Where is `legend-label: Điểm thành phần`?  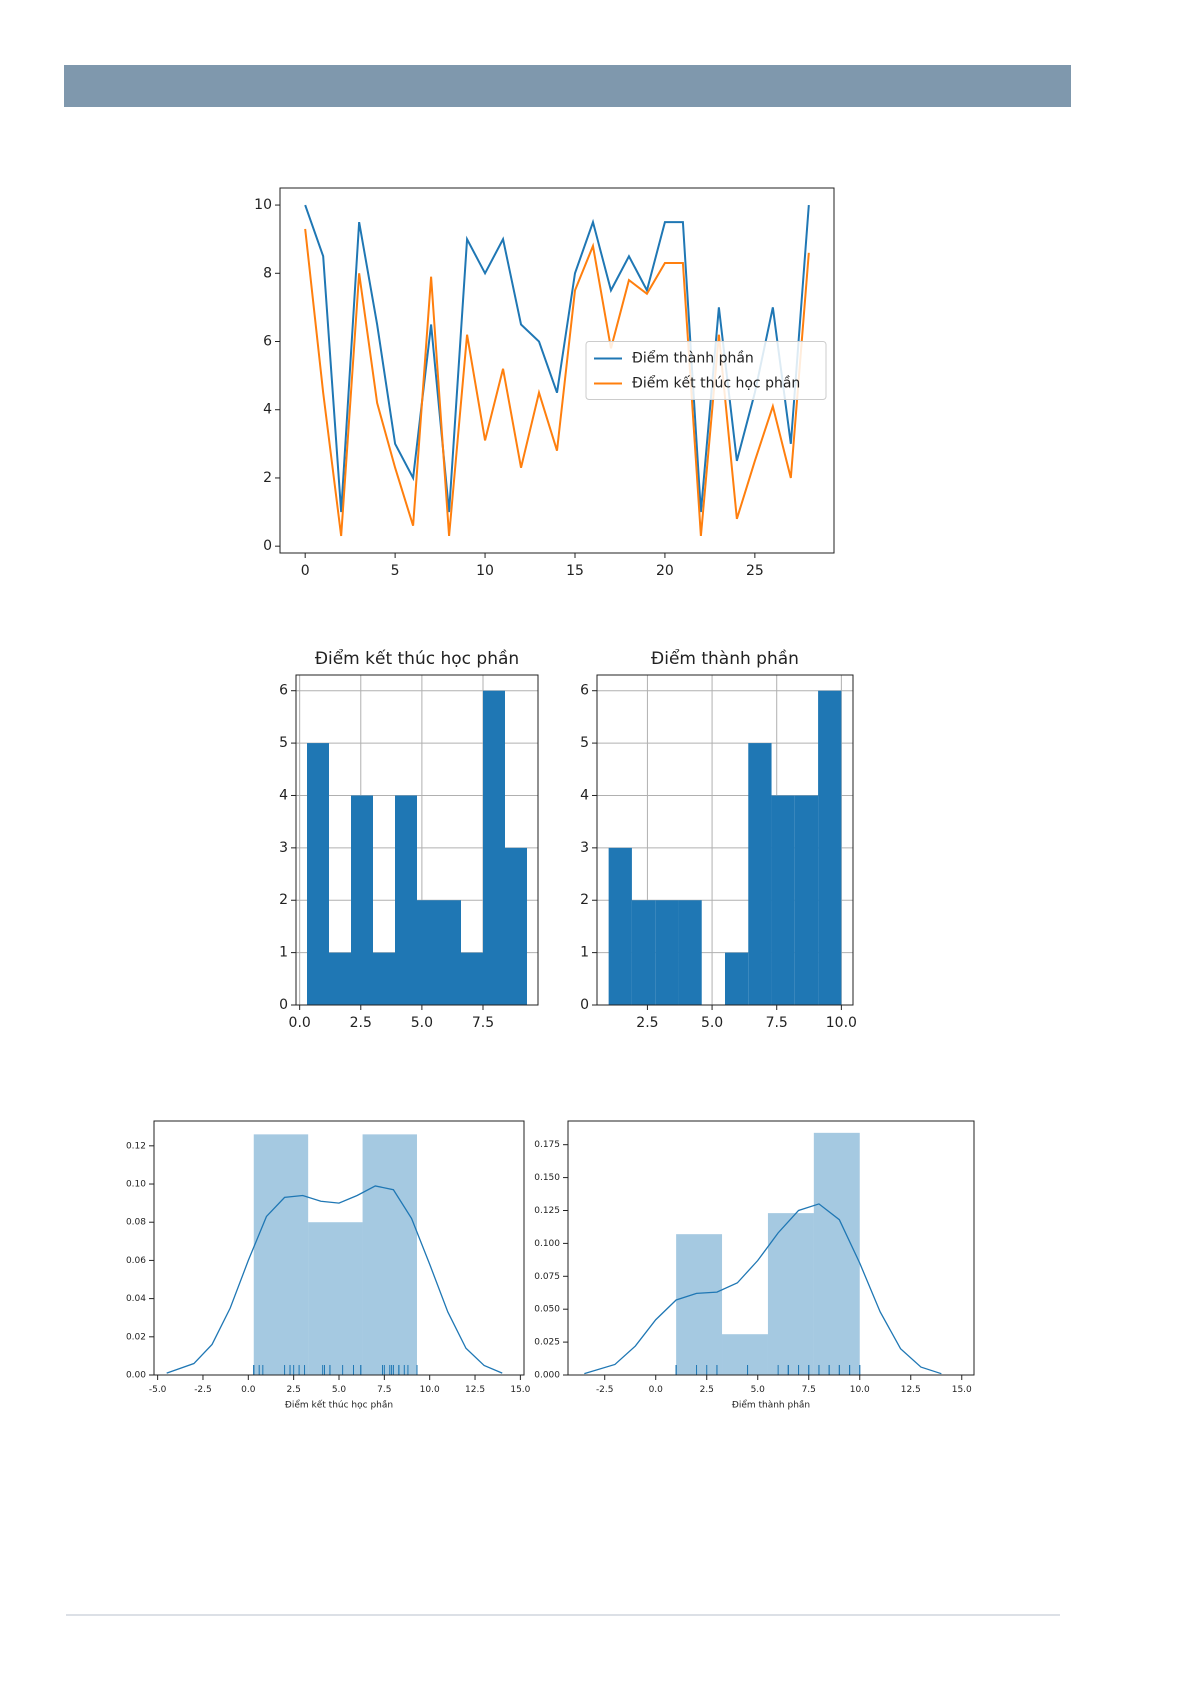
legend-label: Điểm thành phần is located at coordinates (693, 358).